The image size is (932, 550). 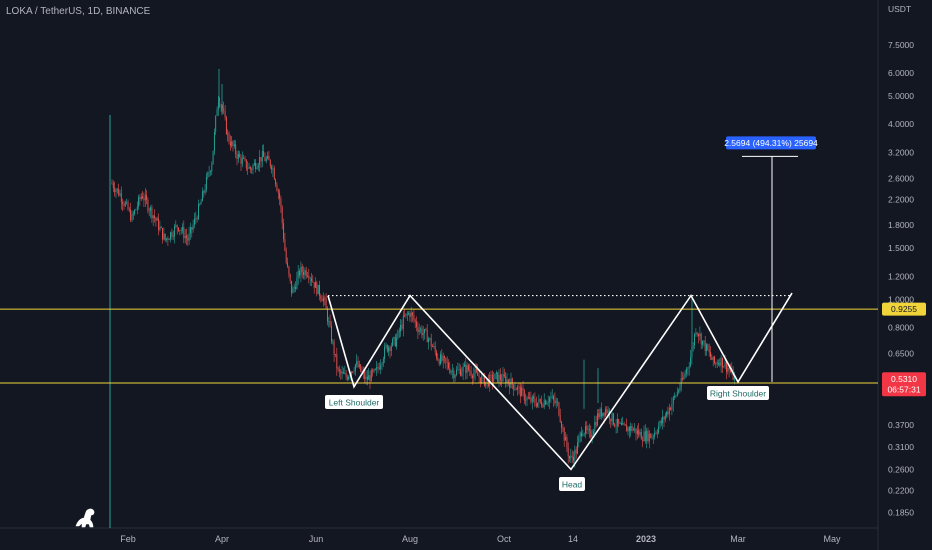 I want to click on price-tick-label: 4.0000, so click(x=901, y=124).